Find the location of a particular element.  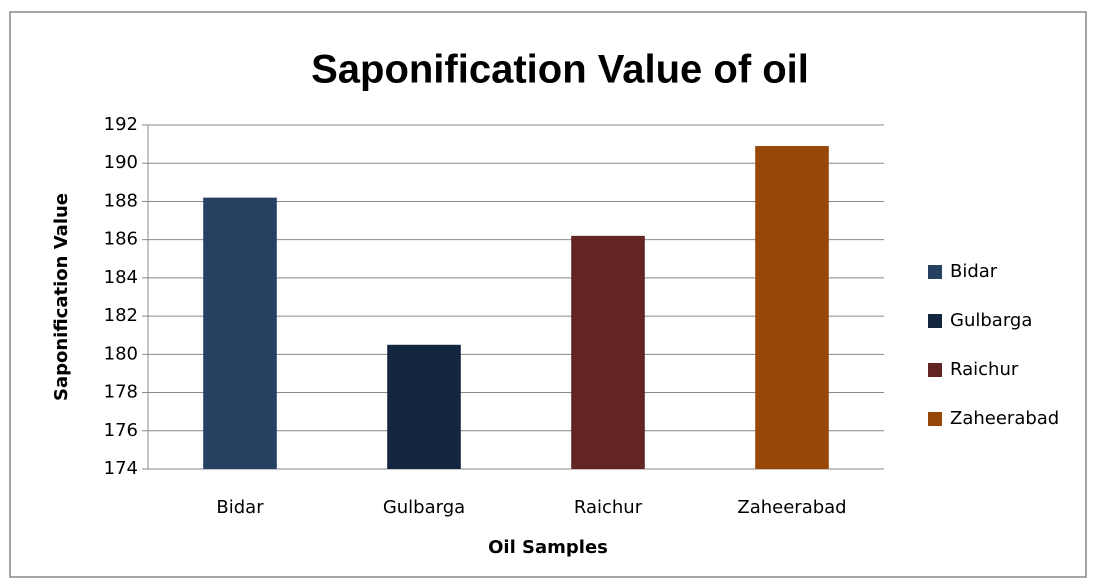

x-tick-label: Zaheerabad is located at coordinates (791, 507).